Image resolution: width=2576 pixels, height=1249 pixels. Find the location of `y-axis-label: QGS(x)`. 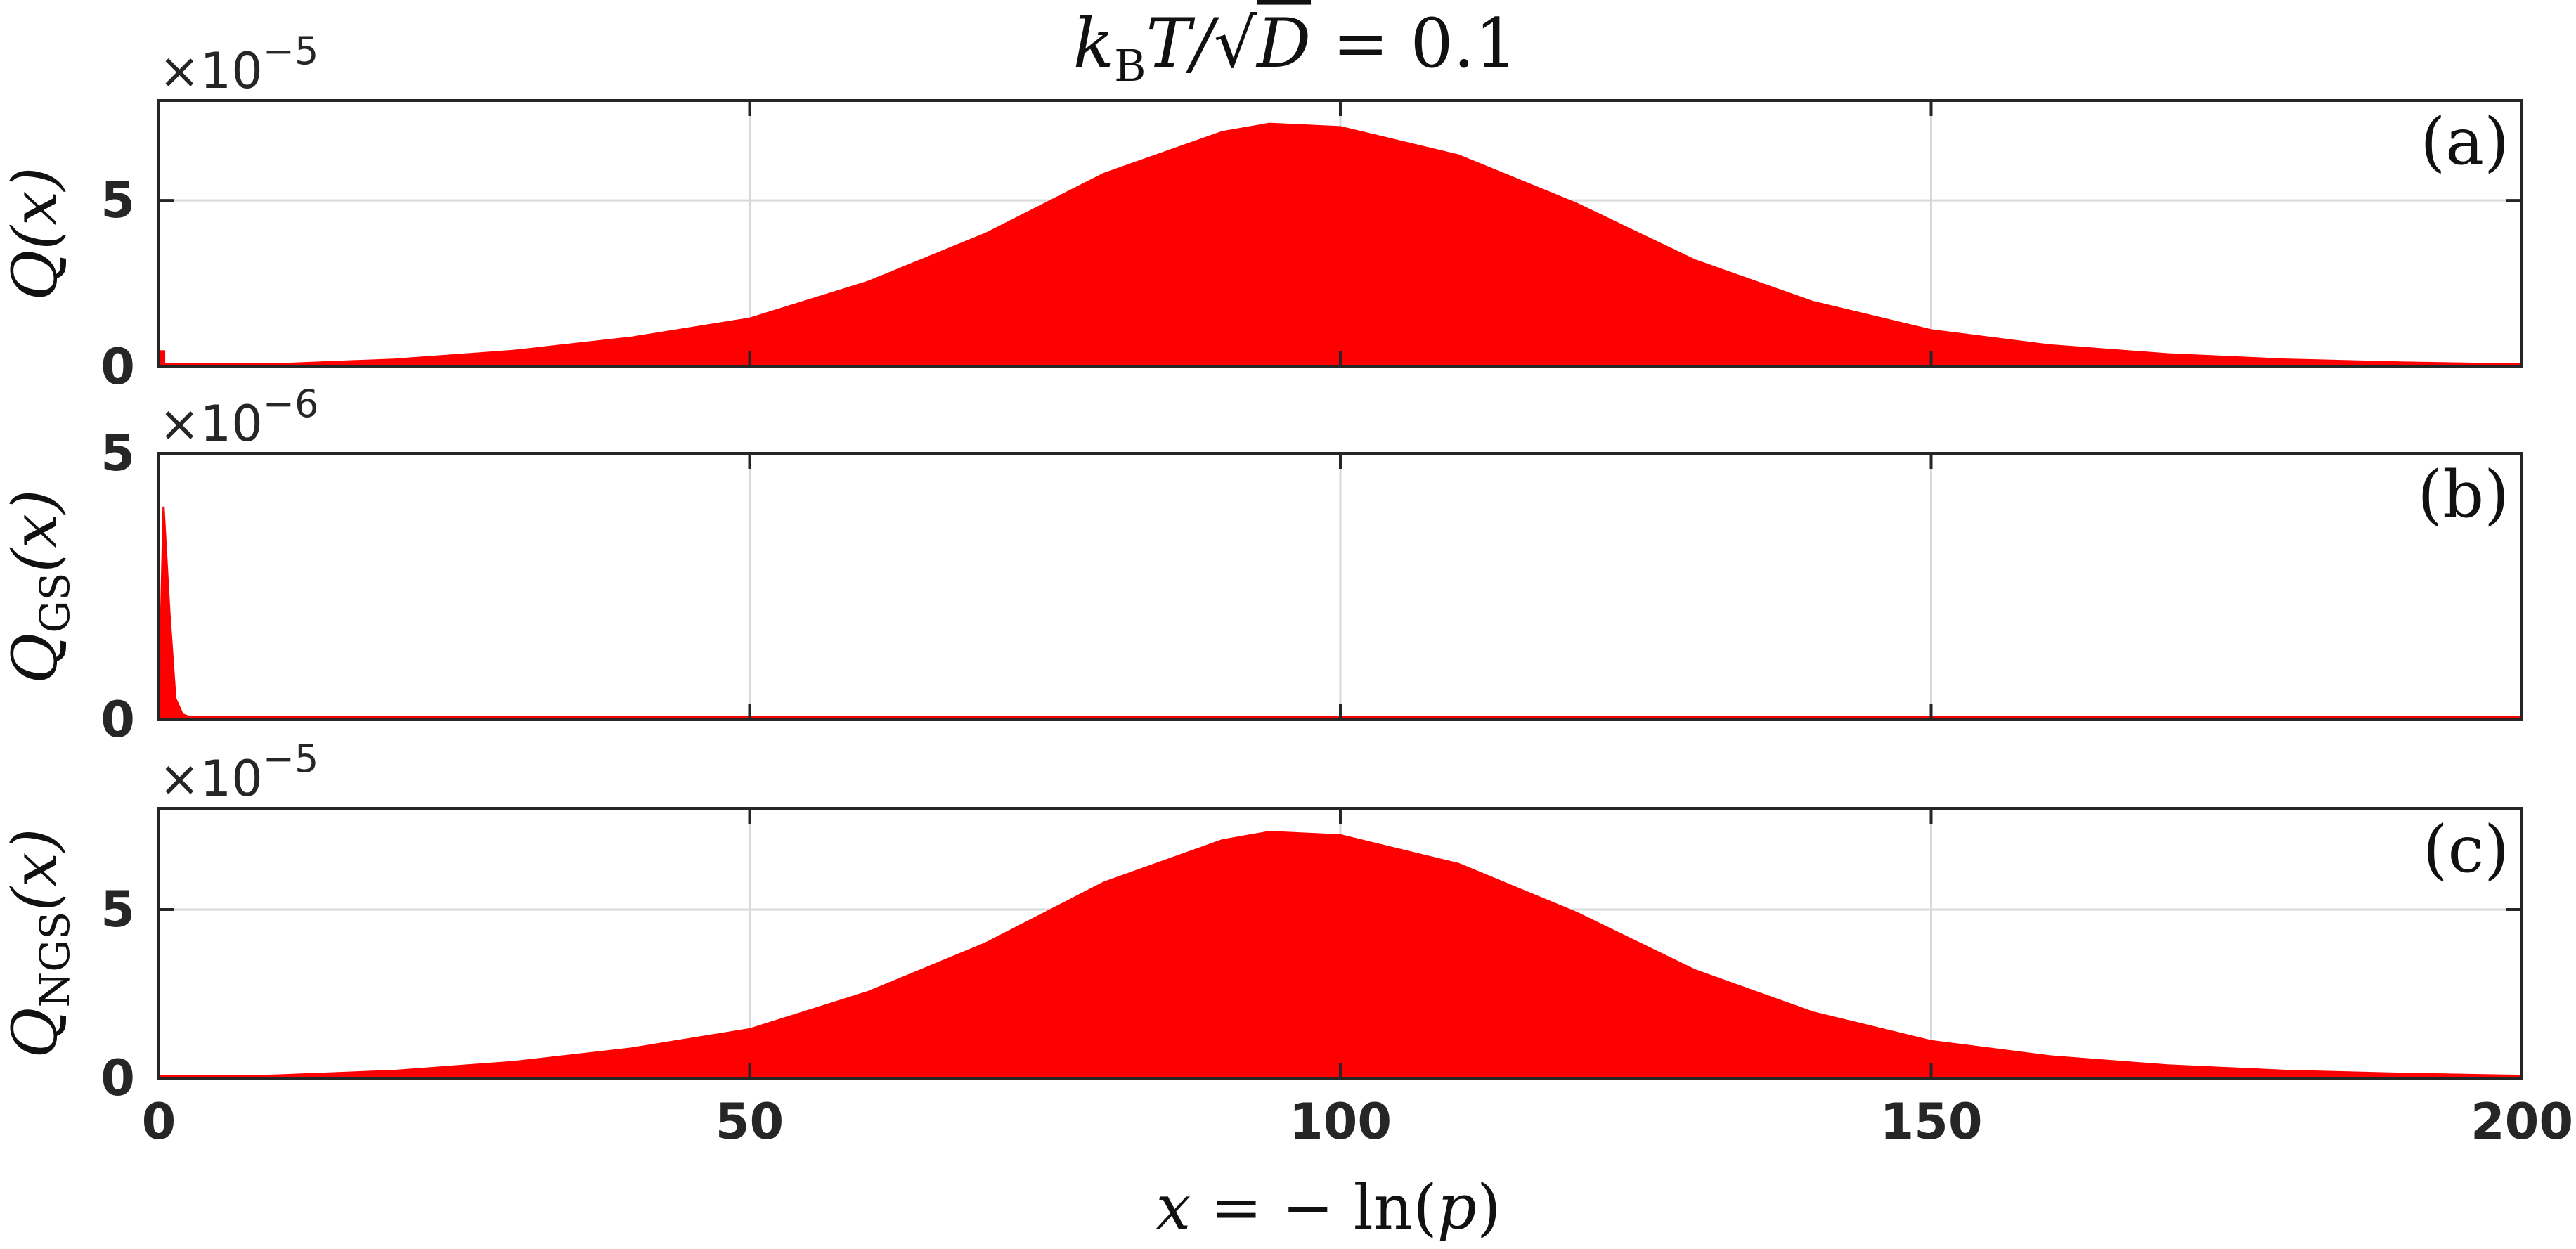

y-axis-label: QGS(x) is located at coordinates (39, 586).